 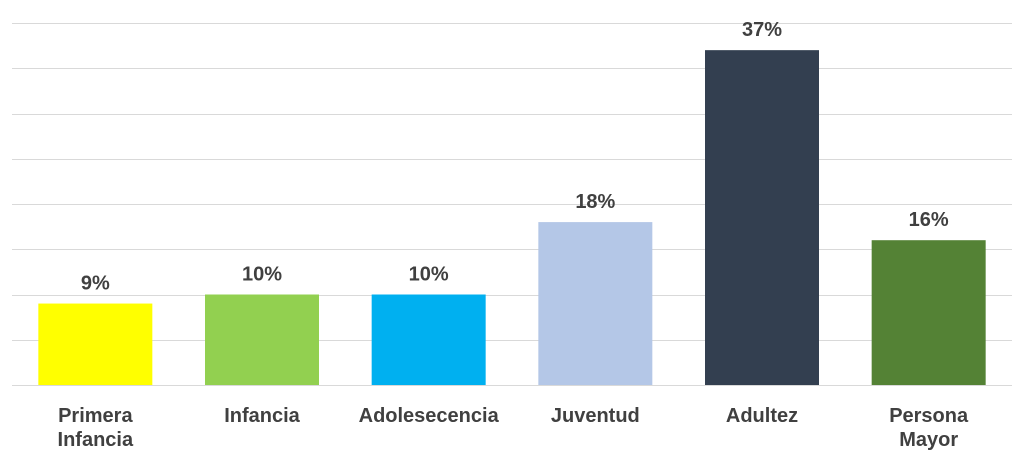 What do you see at coordinates (762, 416) in the screenshot?
I see `category-label: Adultez` at bounding box center [762, 416].